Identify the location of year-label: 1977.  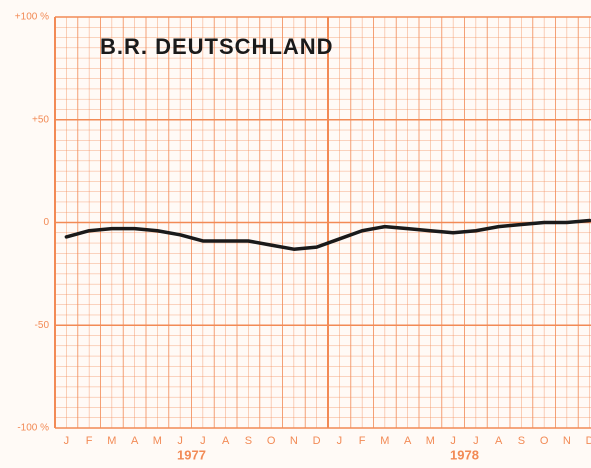
(191, 454).